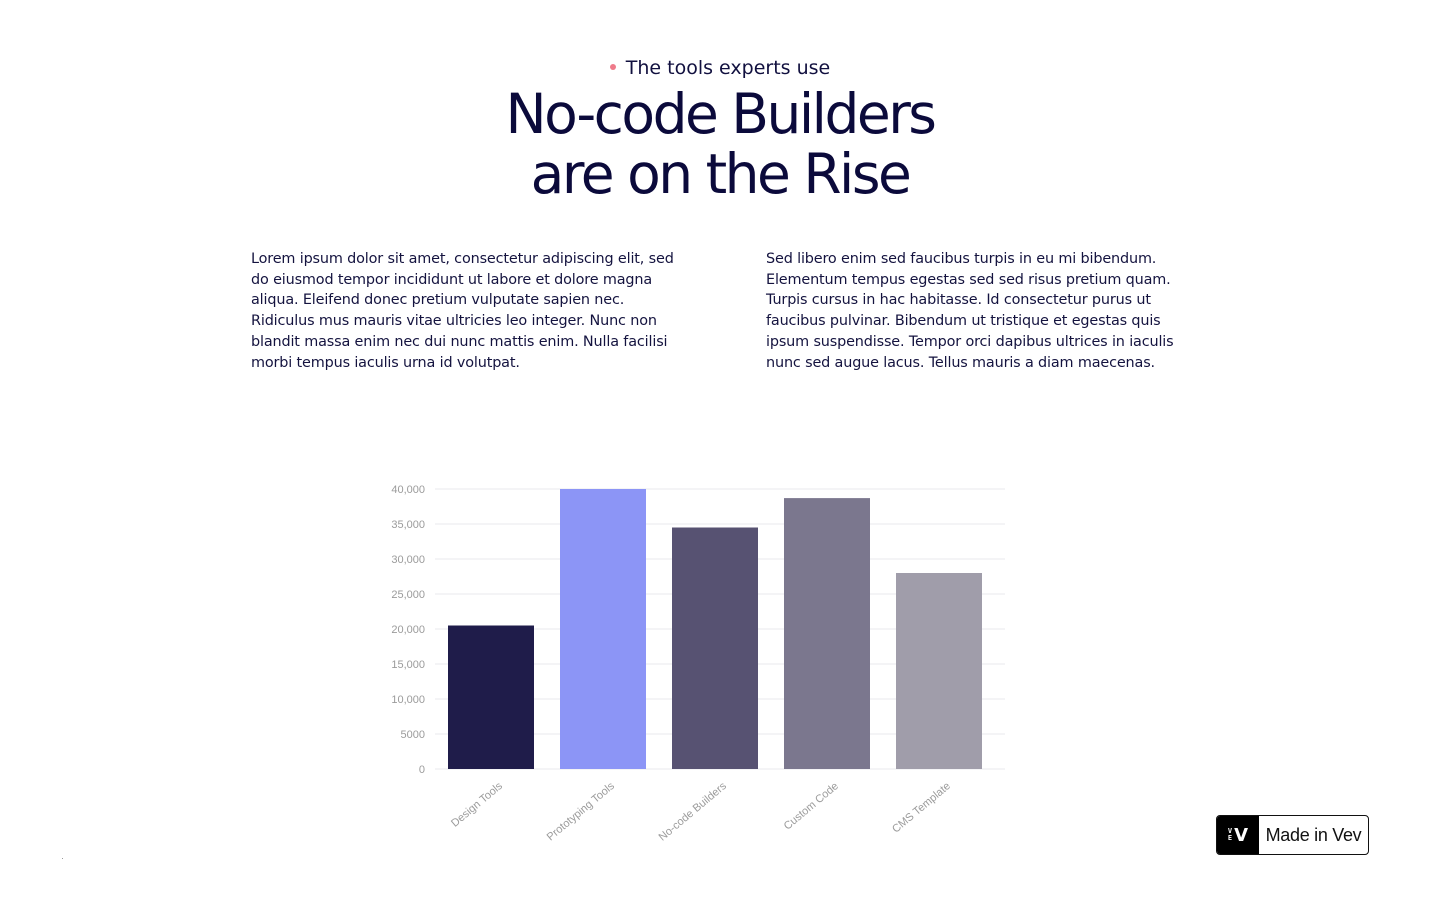 This screenshot has width=1440, height=900. Describe the element at coordinates (408, 700) in the screenshot. I see `y-tick-label: 10,000` at that location.